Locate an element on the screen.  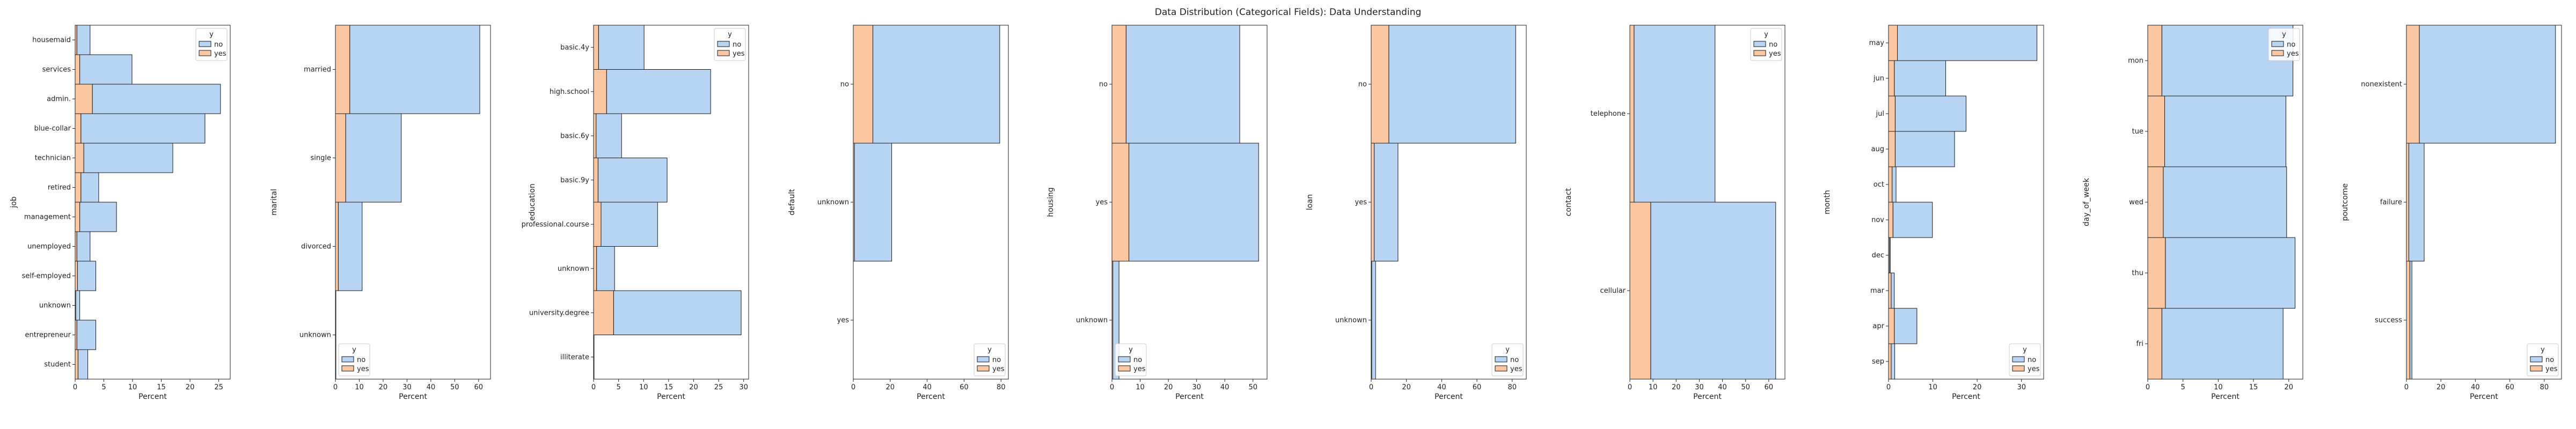
bar-yes-thu is located at coordinates (2156, 273).